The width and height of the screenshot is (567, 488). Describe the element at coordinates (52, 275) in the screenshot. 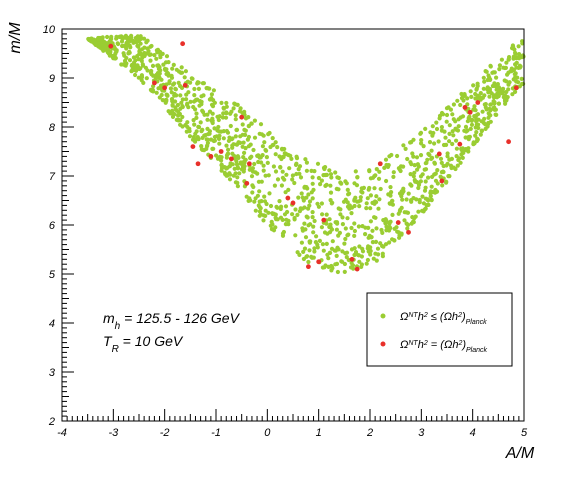

I see `y-tick-label: 5` at that location.